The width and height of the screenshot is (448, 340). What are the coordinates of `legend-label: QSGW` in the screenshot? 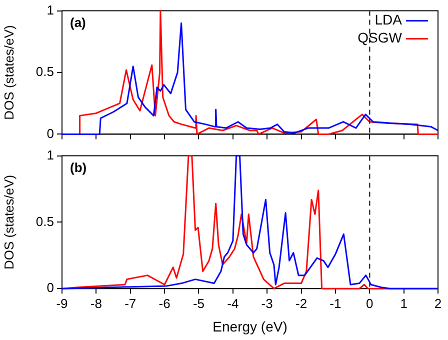 It's located at (380, 38).